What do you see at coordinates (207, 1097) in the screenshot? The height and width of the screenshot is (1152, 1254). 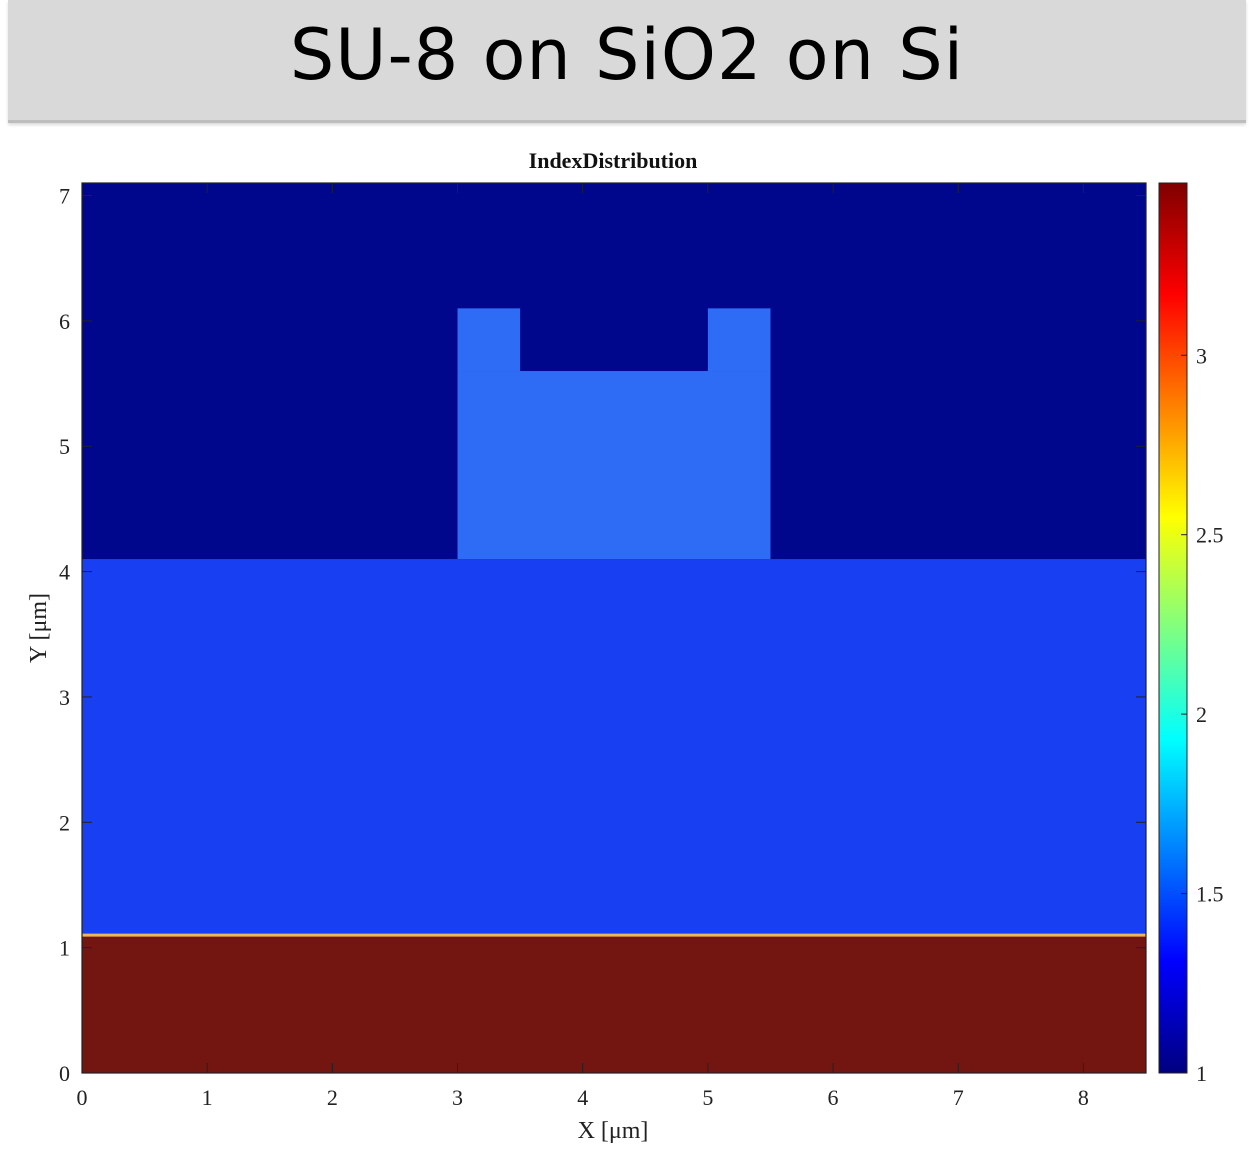 I see `x-tick-label: 1` at bounding box center [207, 1097].